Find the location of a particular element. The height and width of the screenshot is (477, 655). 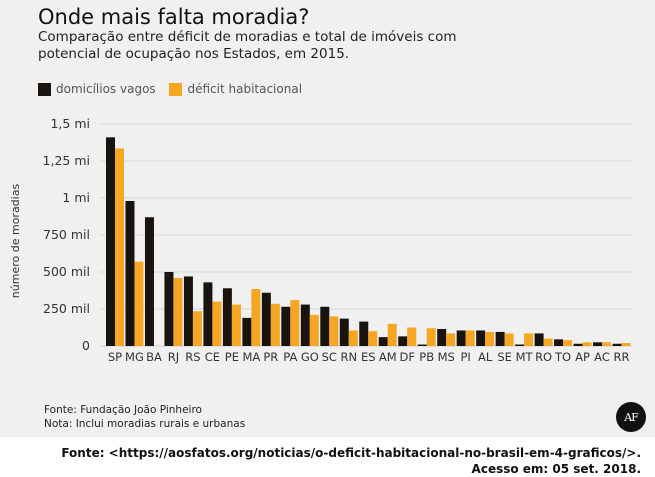

x-tick-label: RS is located at coordinates (192, 357).